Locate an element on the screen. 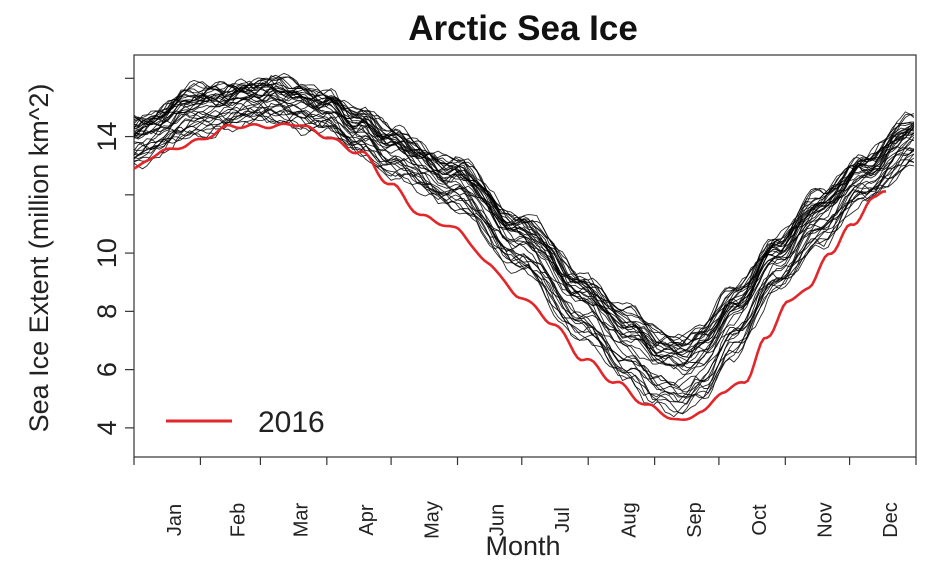  x-axis-label: Month is located at coordinates (522, 546).